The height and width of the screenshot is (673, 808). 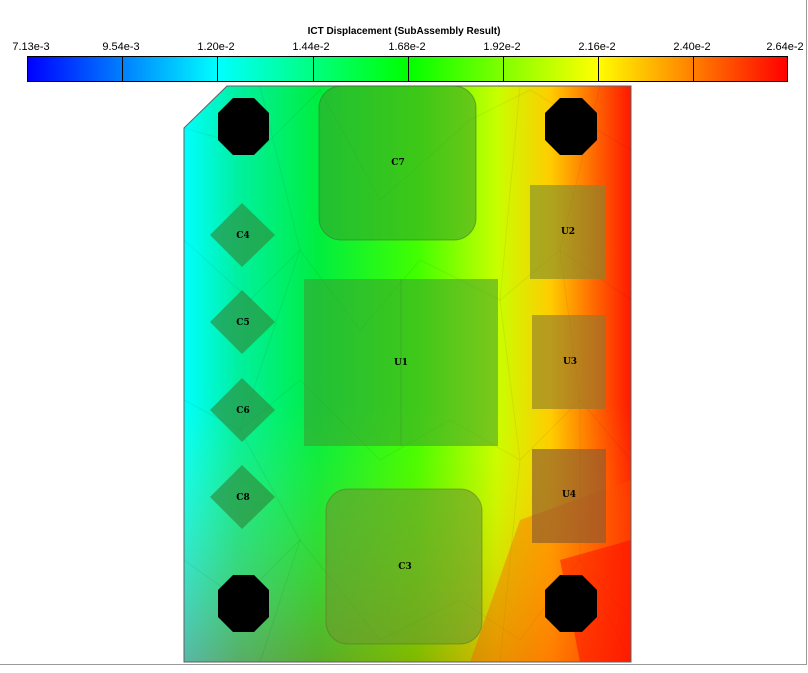 I want to click on component-label-c7: C7, so click(x=397, y=163).